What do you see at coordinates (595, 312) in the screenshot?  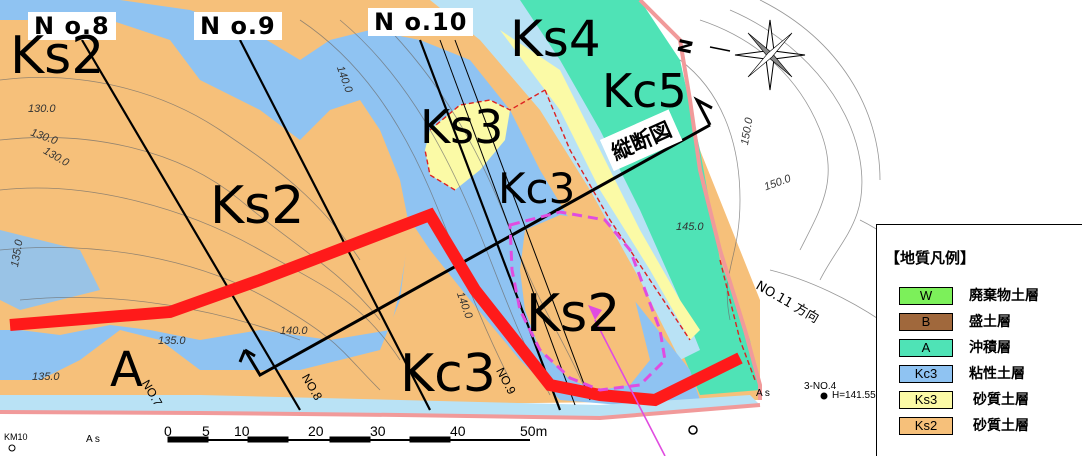 I see `magenta-arrow` at bounding box center [595, 312].